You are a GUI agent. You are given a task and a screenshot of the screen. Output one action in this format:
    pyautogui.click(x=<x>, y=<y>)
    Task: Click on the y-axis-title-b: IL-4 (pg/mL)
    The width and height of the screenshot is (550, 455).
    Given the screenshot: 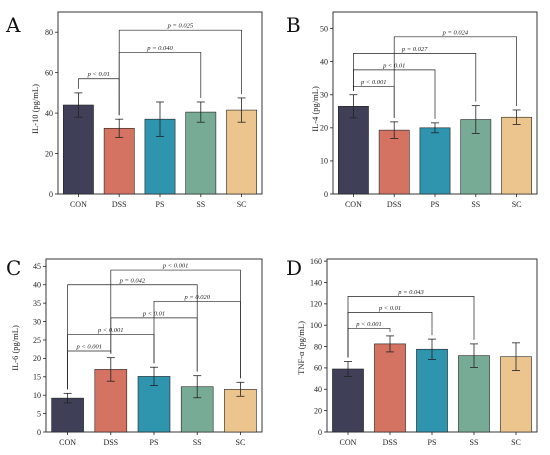 What is the action you would take?
    pyautogui.click(x=315, y=109)
    